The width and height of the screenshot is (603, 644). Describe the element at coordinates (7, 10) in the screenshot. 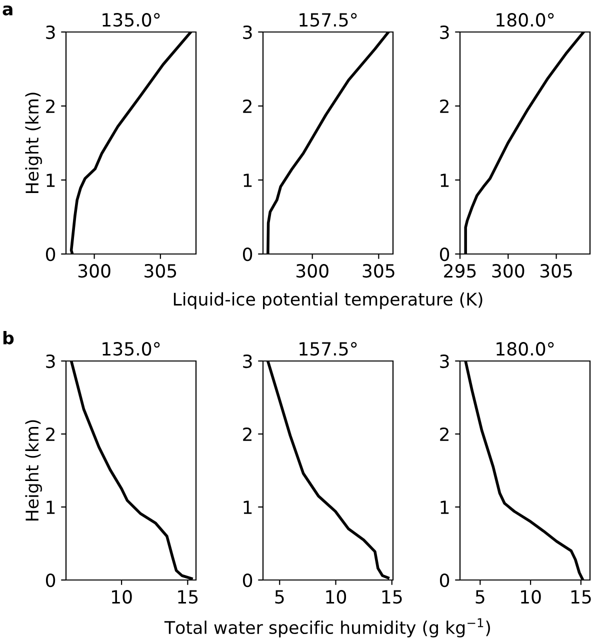

I see `text: a` at that location.